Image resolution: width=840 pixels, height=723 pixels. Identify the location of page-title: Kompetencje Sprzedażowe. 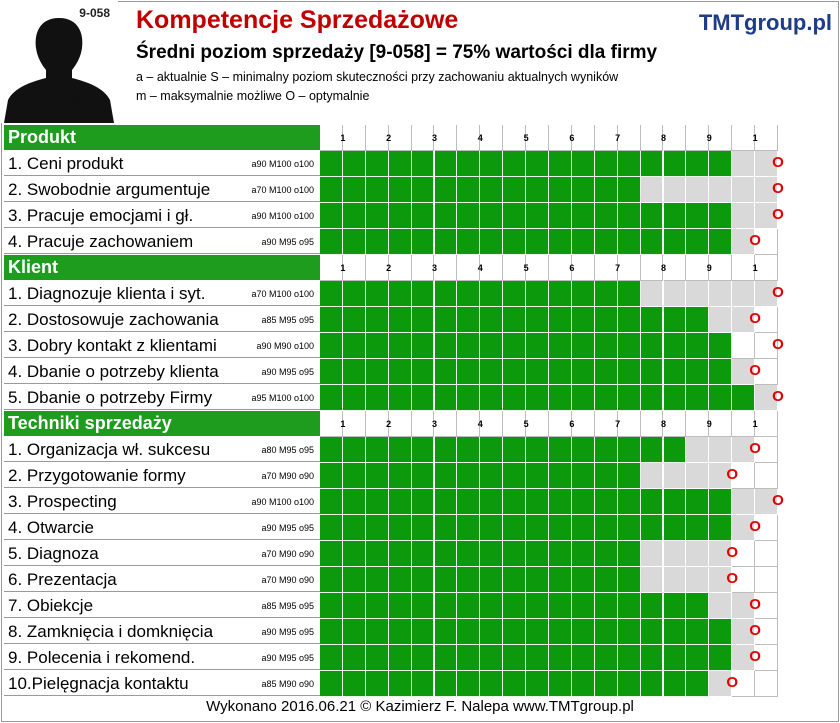
(297, 20).